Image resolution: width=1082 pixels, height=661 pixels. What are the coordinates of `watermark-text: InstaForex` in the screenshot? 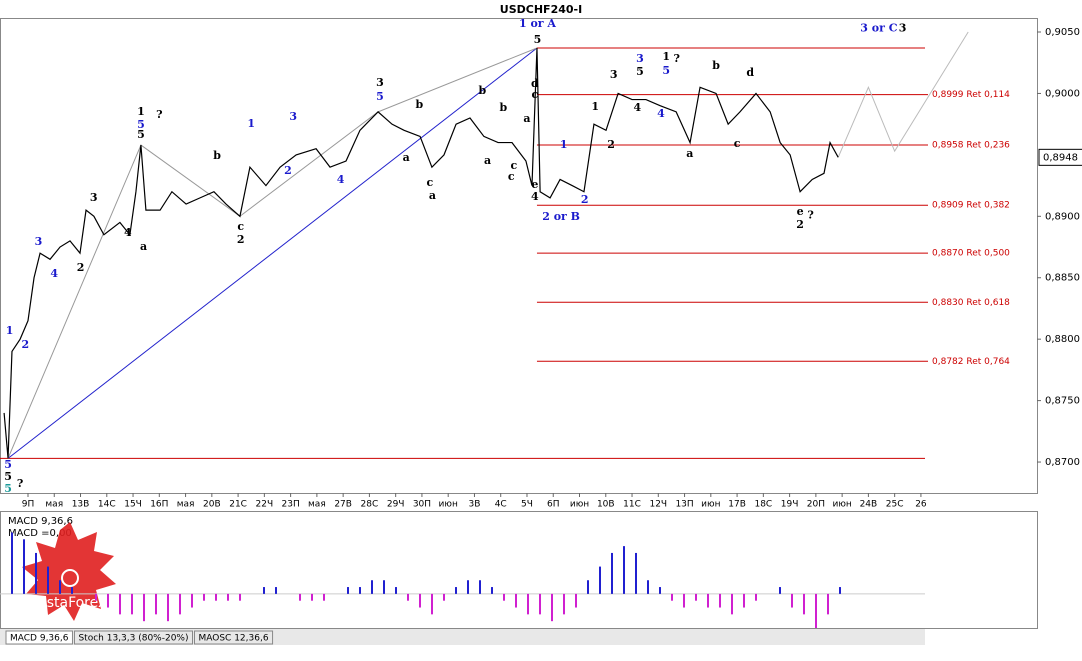 It's located at (70, 603).